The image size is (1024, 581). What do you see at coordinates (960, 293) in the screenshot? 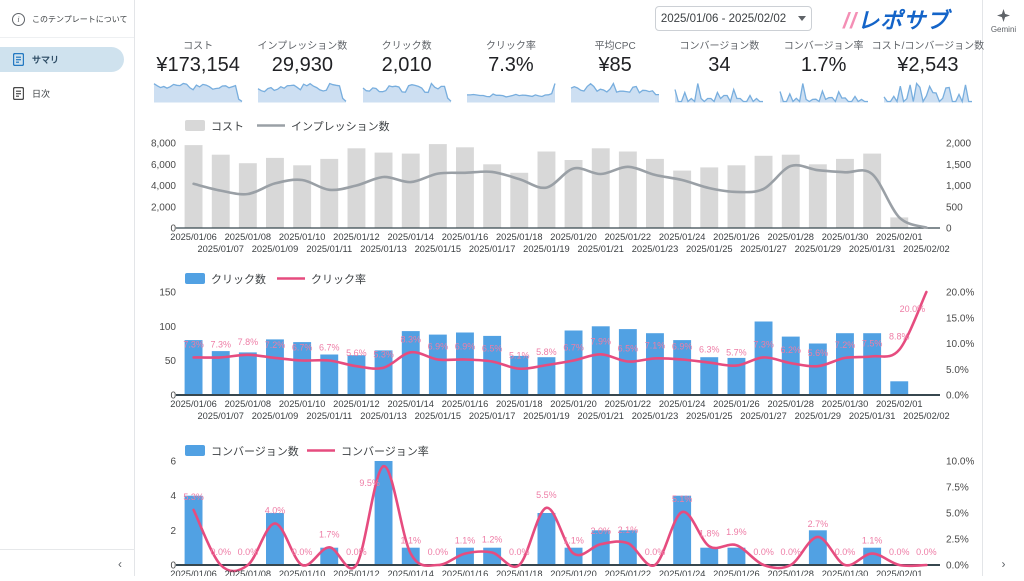
I see `svg-text: 20.0%` at bounding box center [960, 293].